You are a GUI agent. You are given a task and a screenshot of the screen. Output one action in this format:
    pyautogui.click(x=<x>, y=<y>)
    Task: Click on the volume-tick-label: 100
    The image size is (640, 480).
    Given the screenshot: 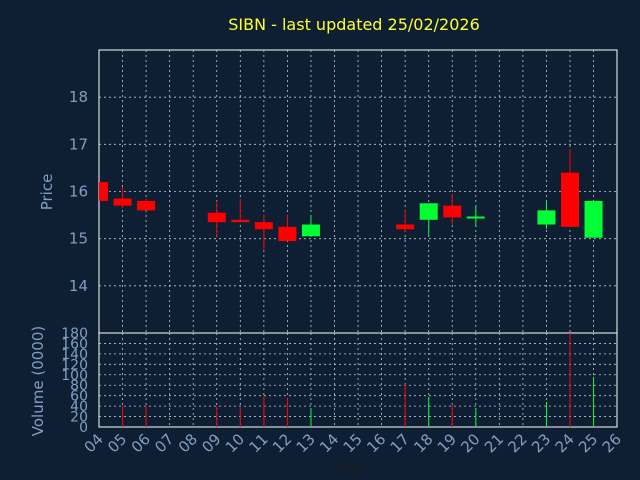 What is the action you would take?
    pyautogui.click(x=74, y=376)
    